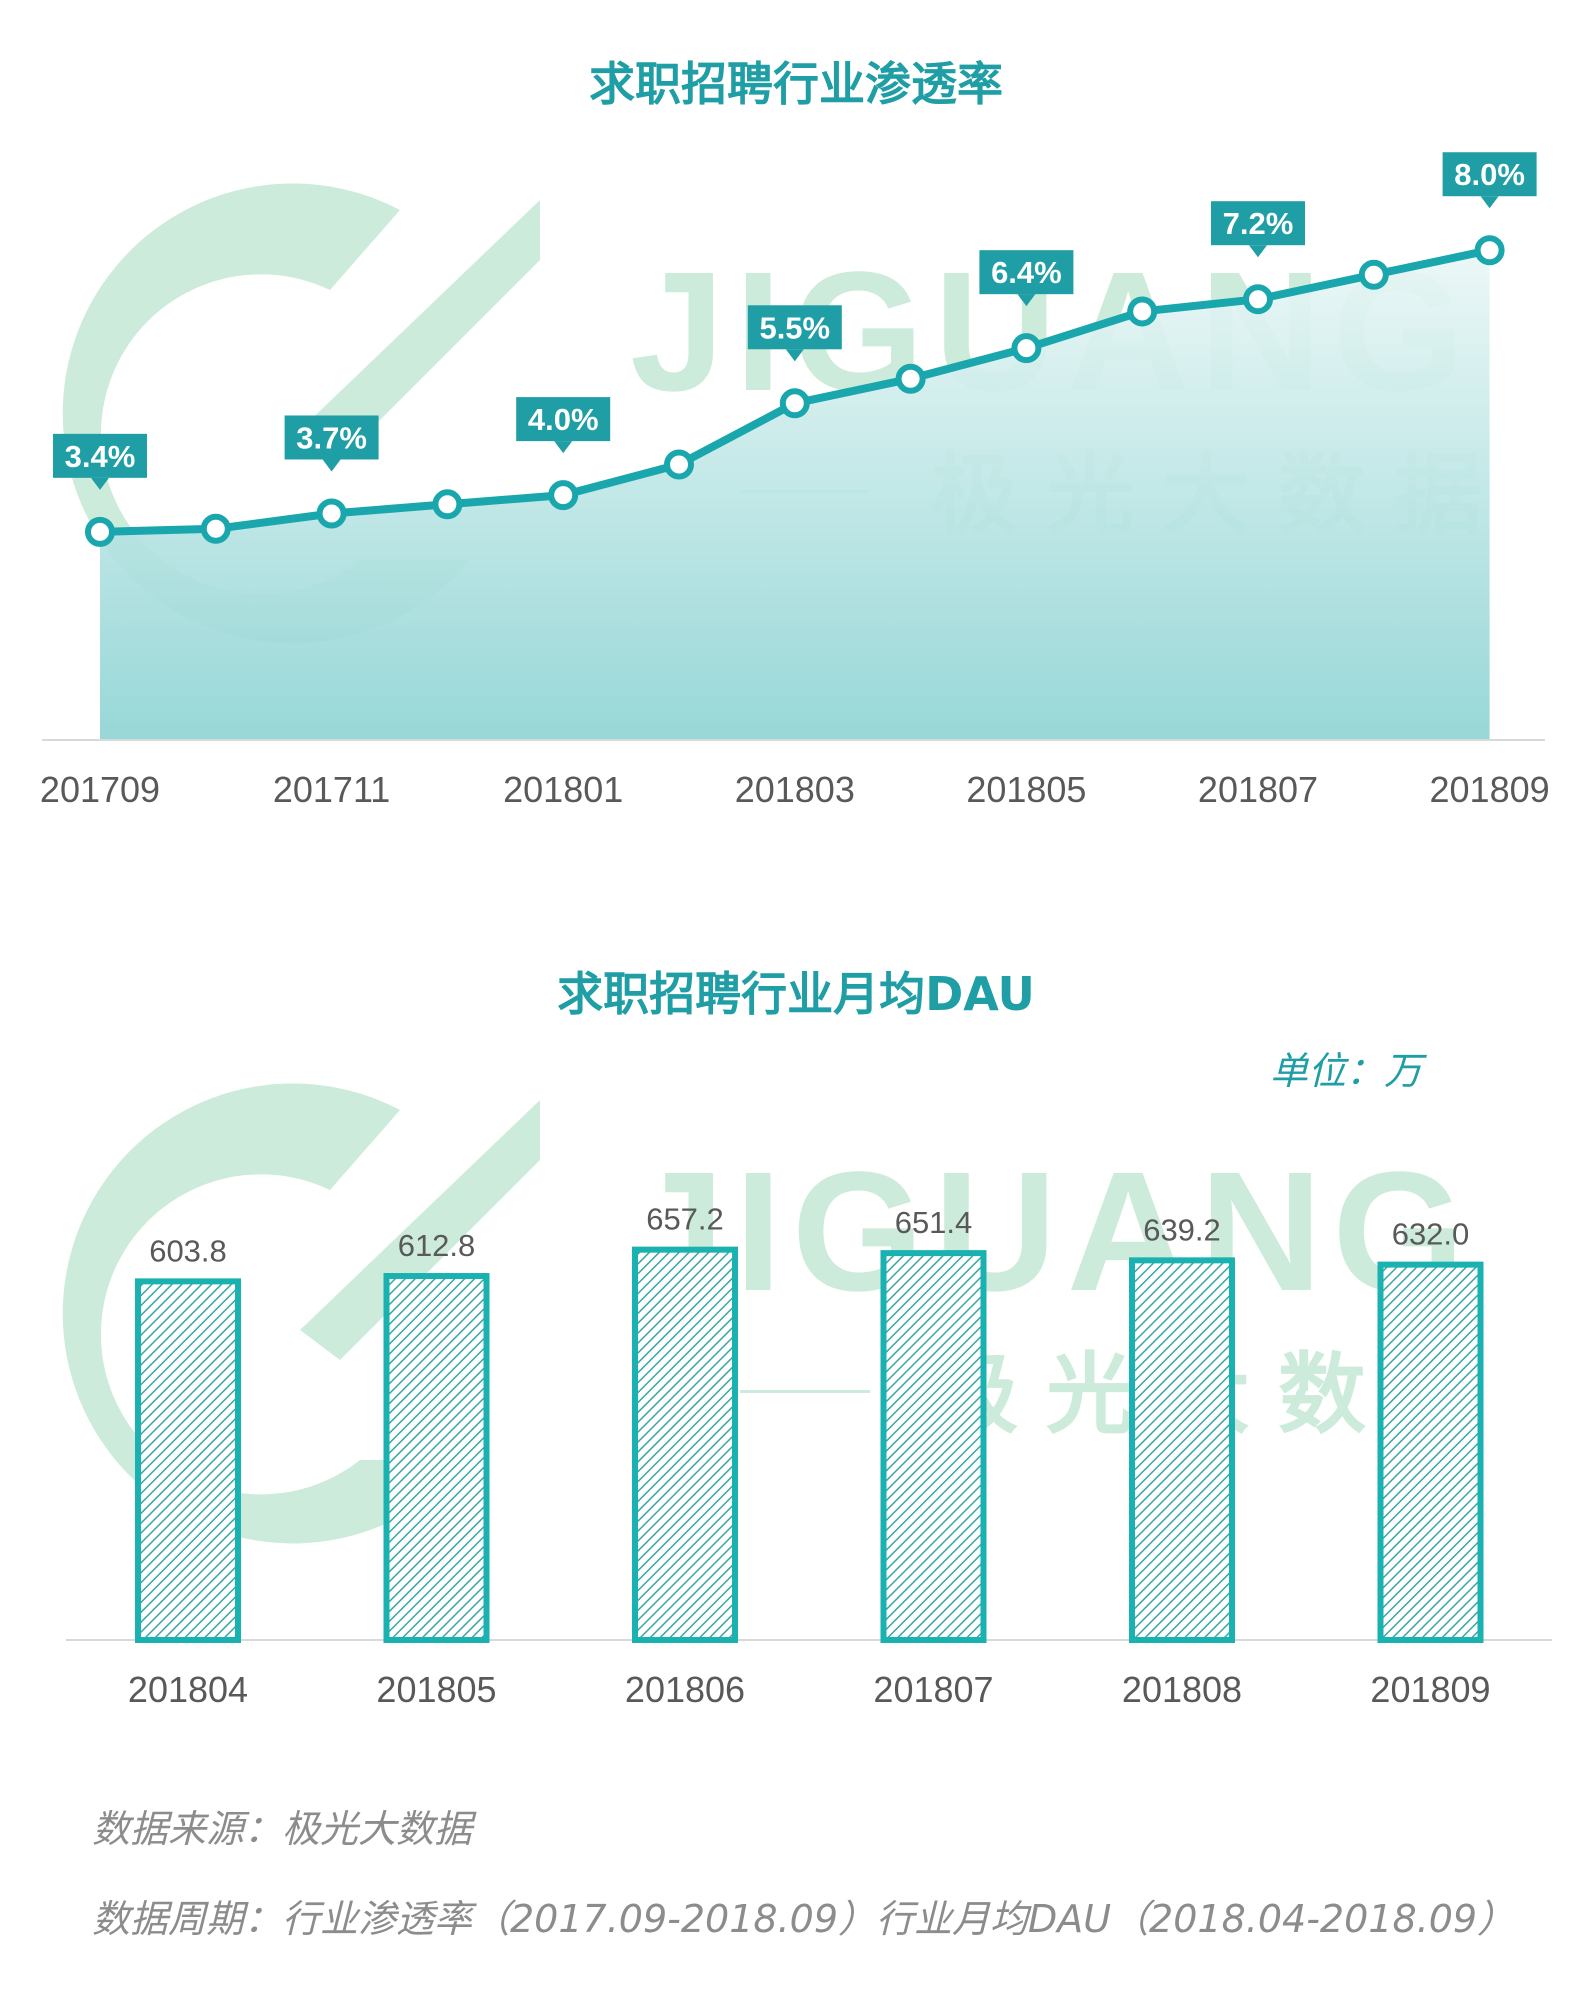 This screenshot has width=1592, height=1992. Describe the element at coordinates (795, 789) in the screenshot. I see `x-tick-label: 201803` at that location.